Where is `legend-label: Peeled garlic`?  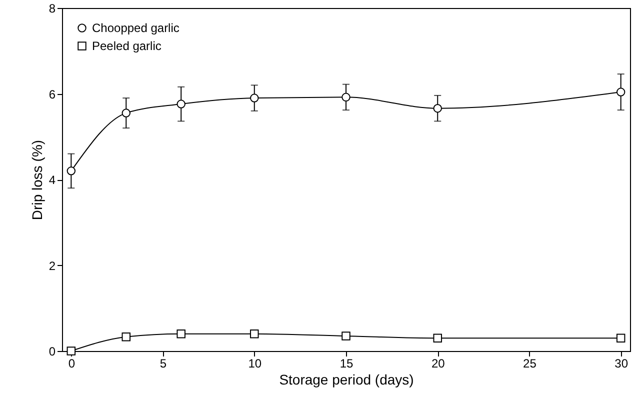
legend-label: Peeled garlic is located at coordinates (127, 46).